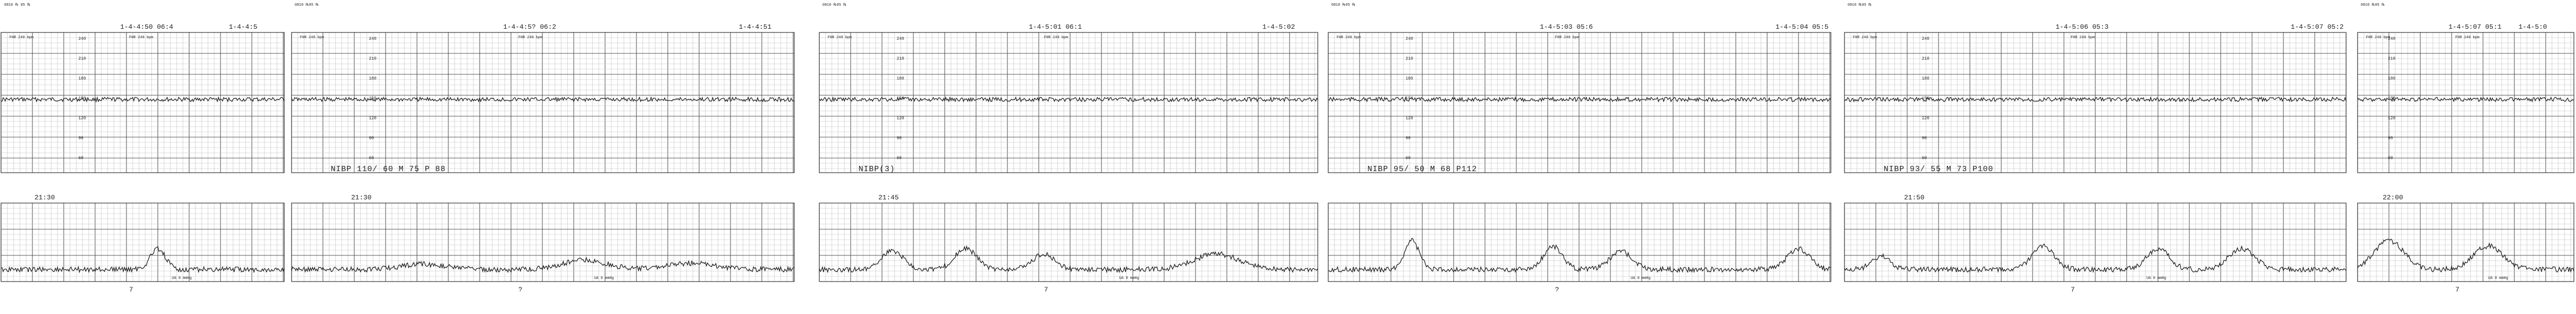 The height and width of the screenshot is (314, 2576). I want to click on nibp-annotation: NIBP 93/ 55 M 73 P100, so click(1939, 169).